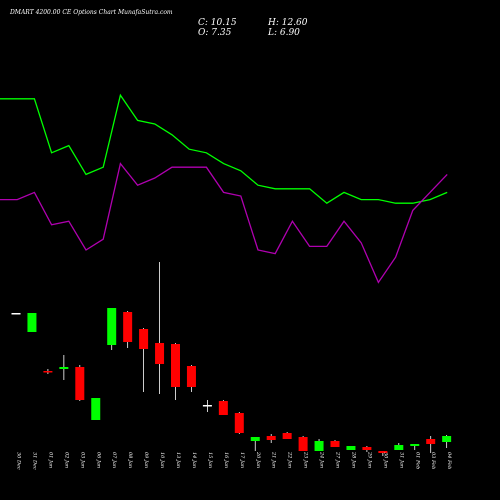  I want to click on x-tick-label: 24 Jan, so click(322, 459).